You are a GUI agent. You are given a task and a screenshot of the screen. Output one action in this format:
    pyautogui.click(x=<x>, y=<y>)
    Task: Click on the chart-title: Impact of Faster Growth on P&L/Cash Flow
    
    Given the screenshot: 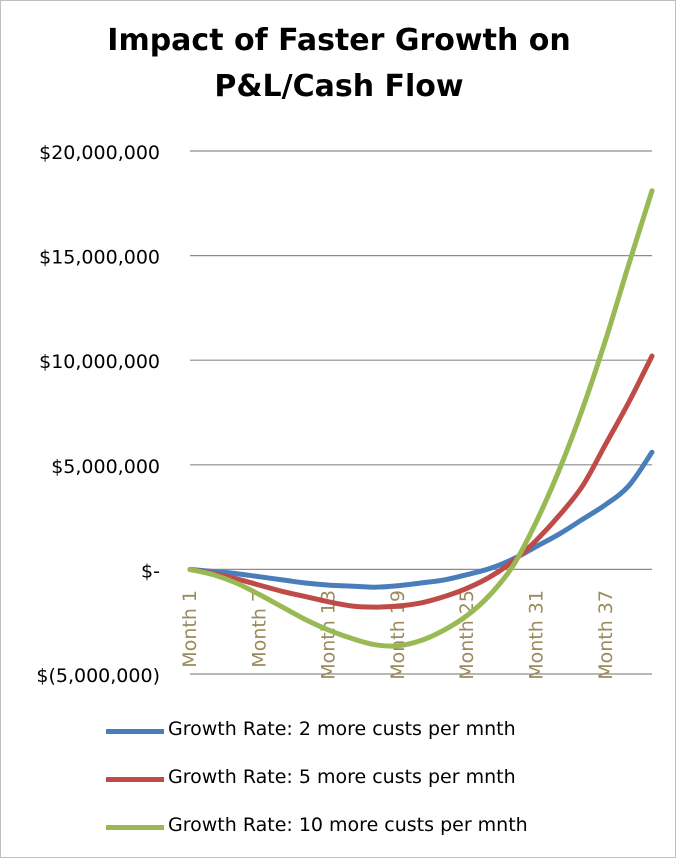 What is the action you would take?
    pyautogui.click(x=339, y=64)
    